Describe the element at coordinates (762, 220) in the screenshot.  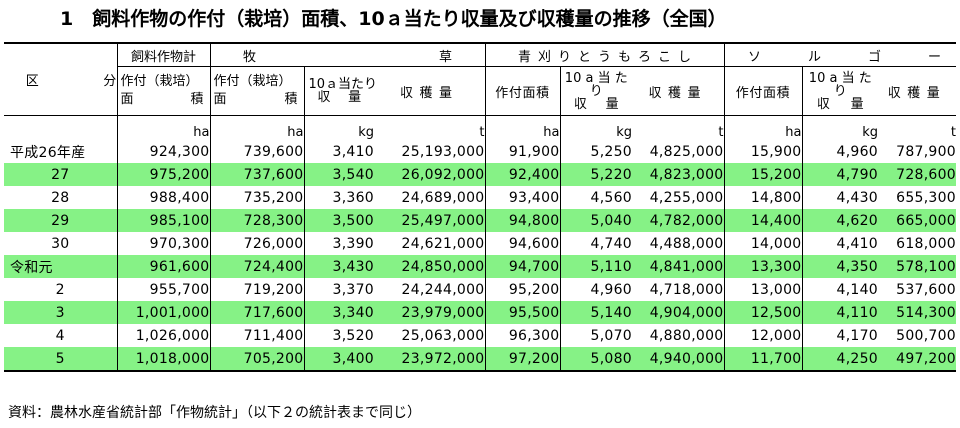
I see `value-cell: 14,400` at that location.